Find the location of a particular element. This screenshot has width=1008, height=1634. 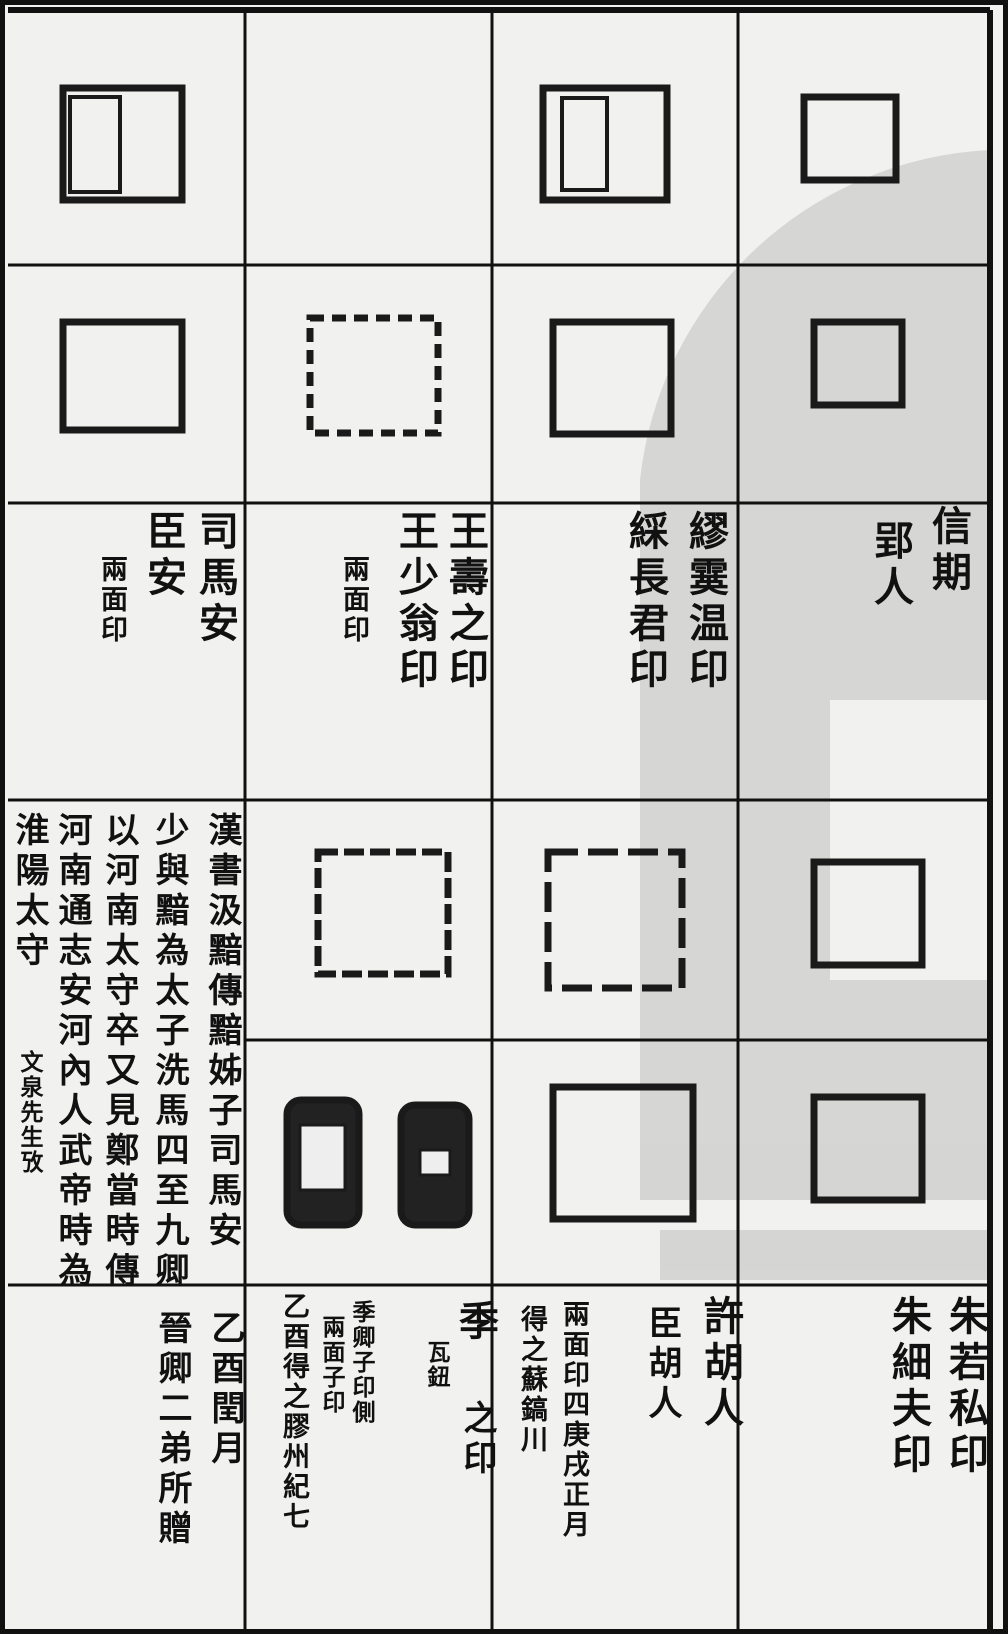

note-line: 河南通志安河內人武帝時為 is located at coordinates (72, 1052).